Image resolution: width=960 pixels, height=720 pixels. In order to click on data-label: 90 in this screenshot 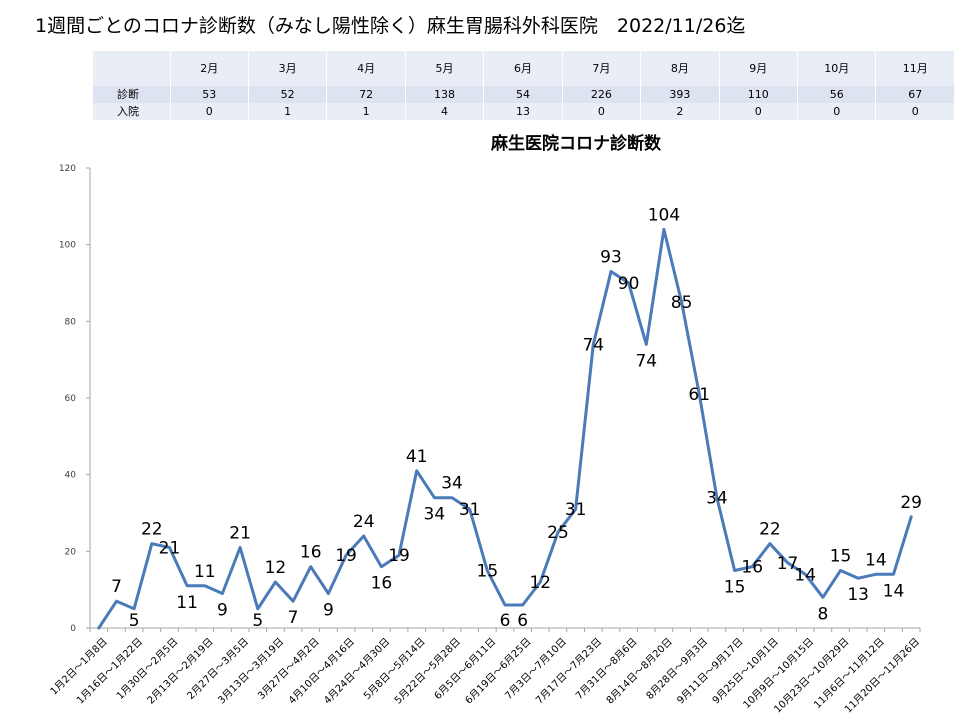, I will do `click(629, 284)`.